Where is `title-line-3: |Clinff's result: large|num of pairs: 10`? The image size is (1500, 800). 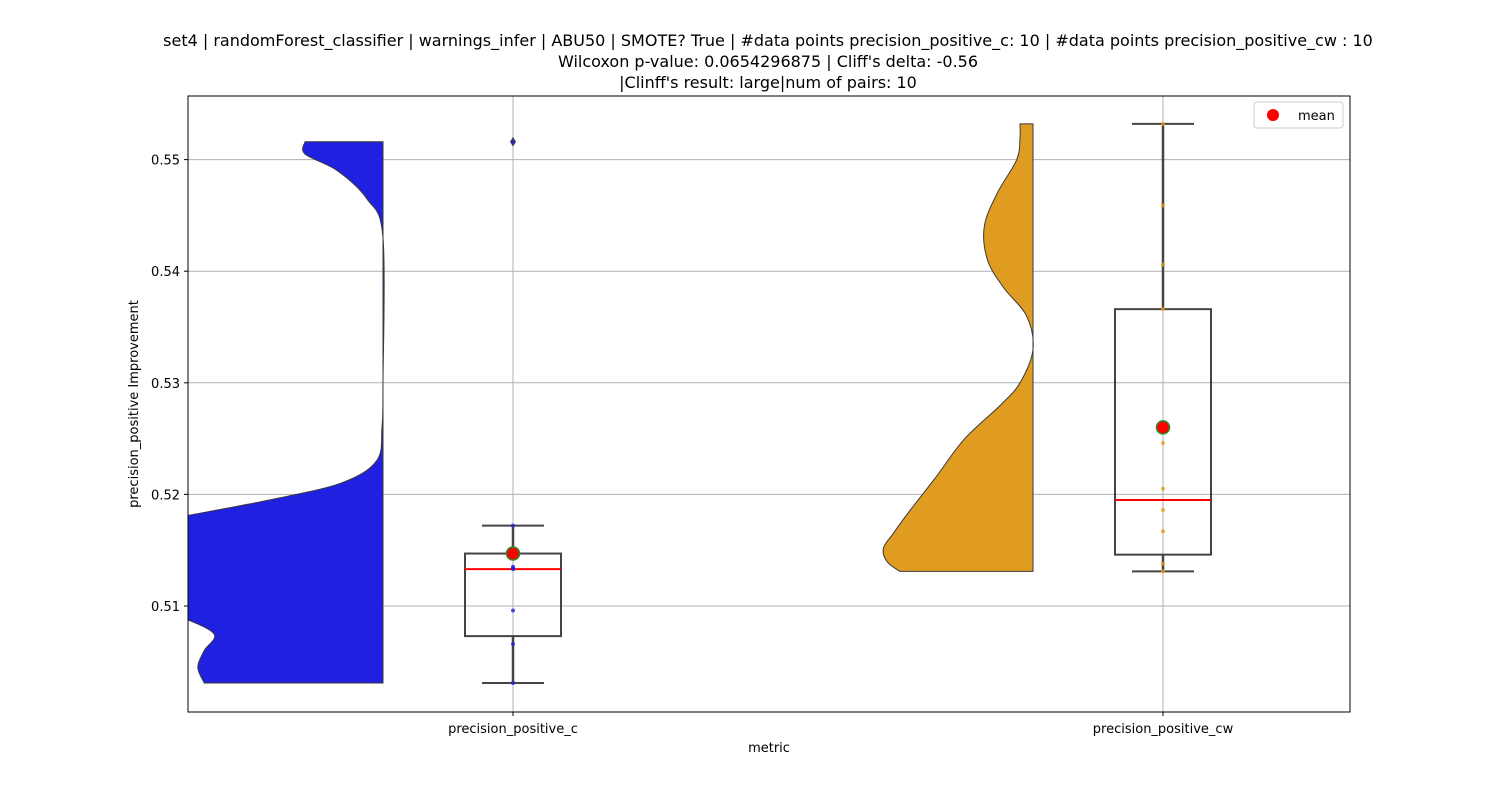 title-line-3: |Clinff's result: large|num of pairs: 10 is located at coordinates (768, 82).